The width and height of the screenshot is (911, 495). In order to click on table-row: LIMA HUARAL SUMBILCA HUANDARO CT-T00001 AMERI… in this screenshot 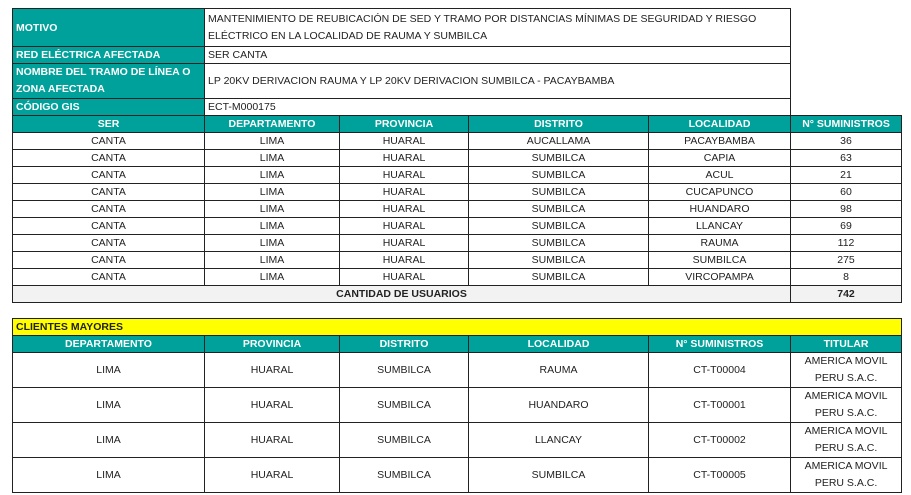, I will do `click(457, 405)`.